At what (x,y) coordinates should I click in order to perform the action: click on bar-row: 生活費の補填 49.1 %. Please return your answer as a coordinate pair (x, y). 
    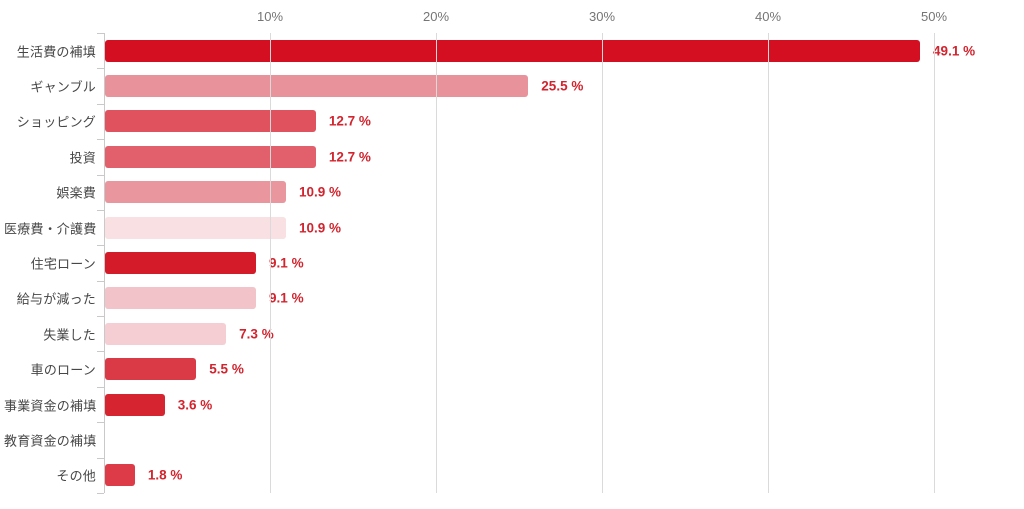
    Looking at the image, I should click on (513, 50).